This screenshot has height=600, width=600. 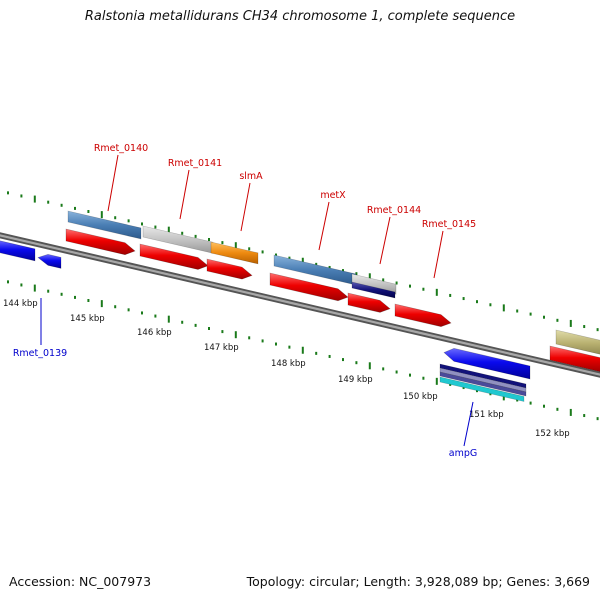 What do you see at coordinates (40, 353) in the screenshot?
I see `gene-label: Rmet_0139` at bounding box center [40, 353].